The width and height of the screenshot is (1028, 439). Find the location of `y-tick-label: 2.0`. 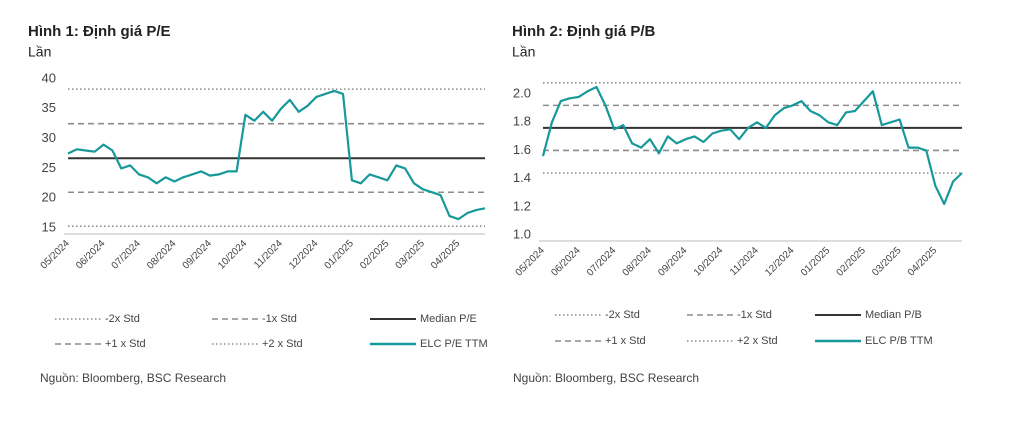

y-tick-label: 2.0 is located at coordinates (522, 93).